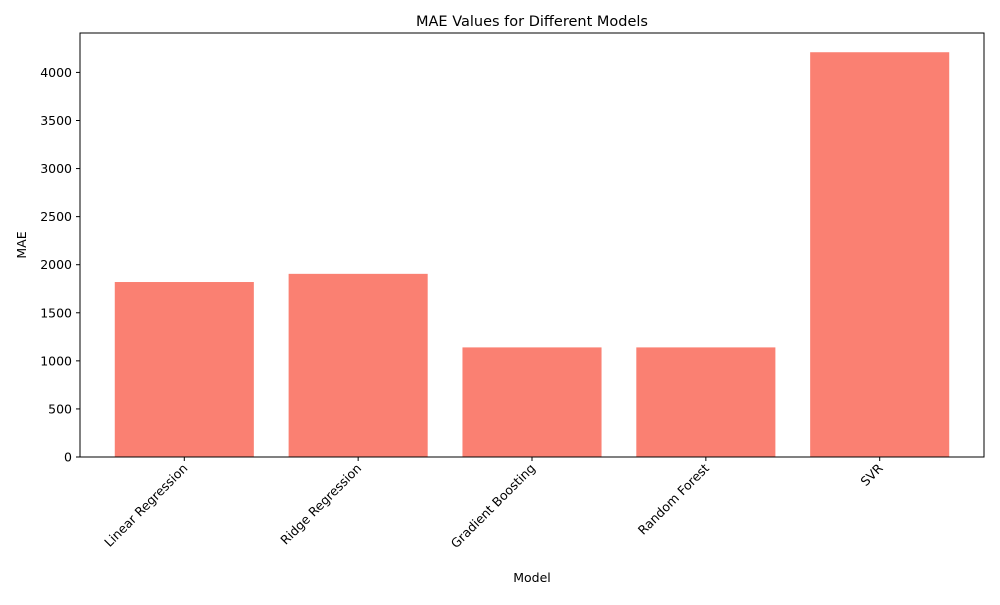  I want to click on chart-title: MAE Values for Different Models, so click(532, 22).